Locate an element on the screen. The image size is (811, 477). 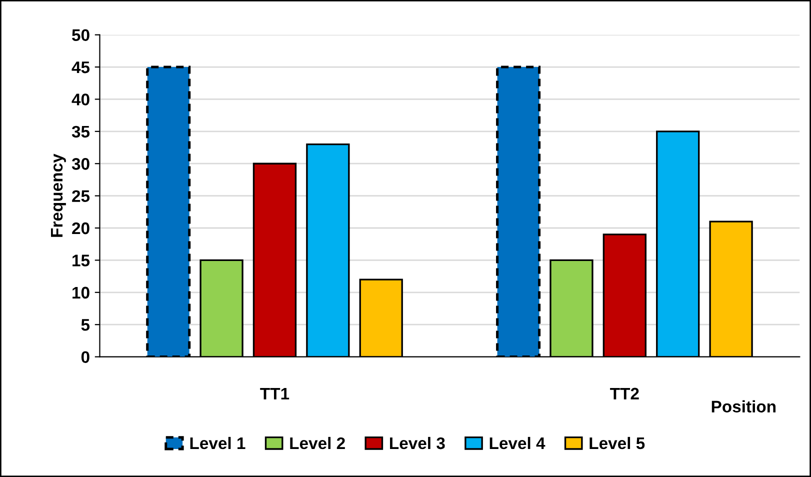
legend-label: Level 3 is located at coordinates (417, 443).